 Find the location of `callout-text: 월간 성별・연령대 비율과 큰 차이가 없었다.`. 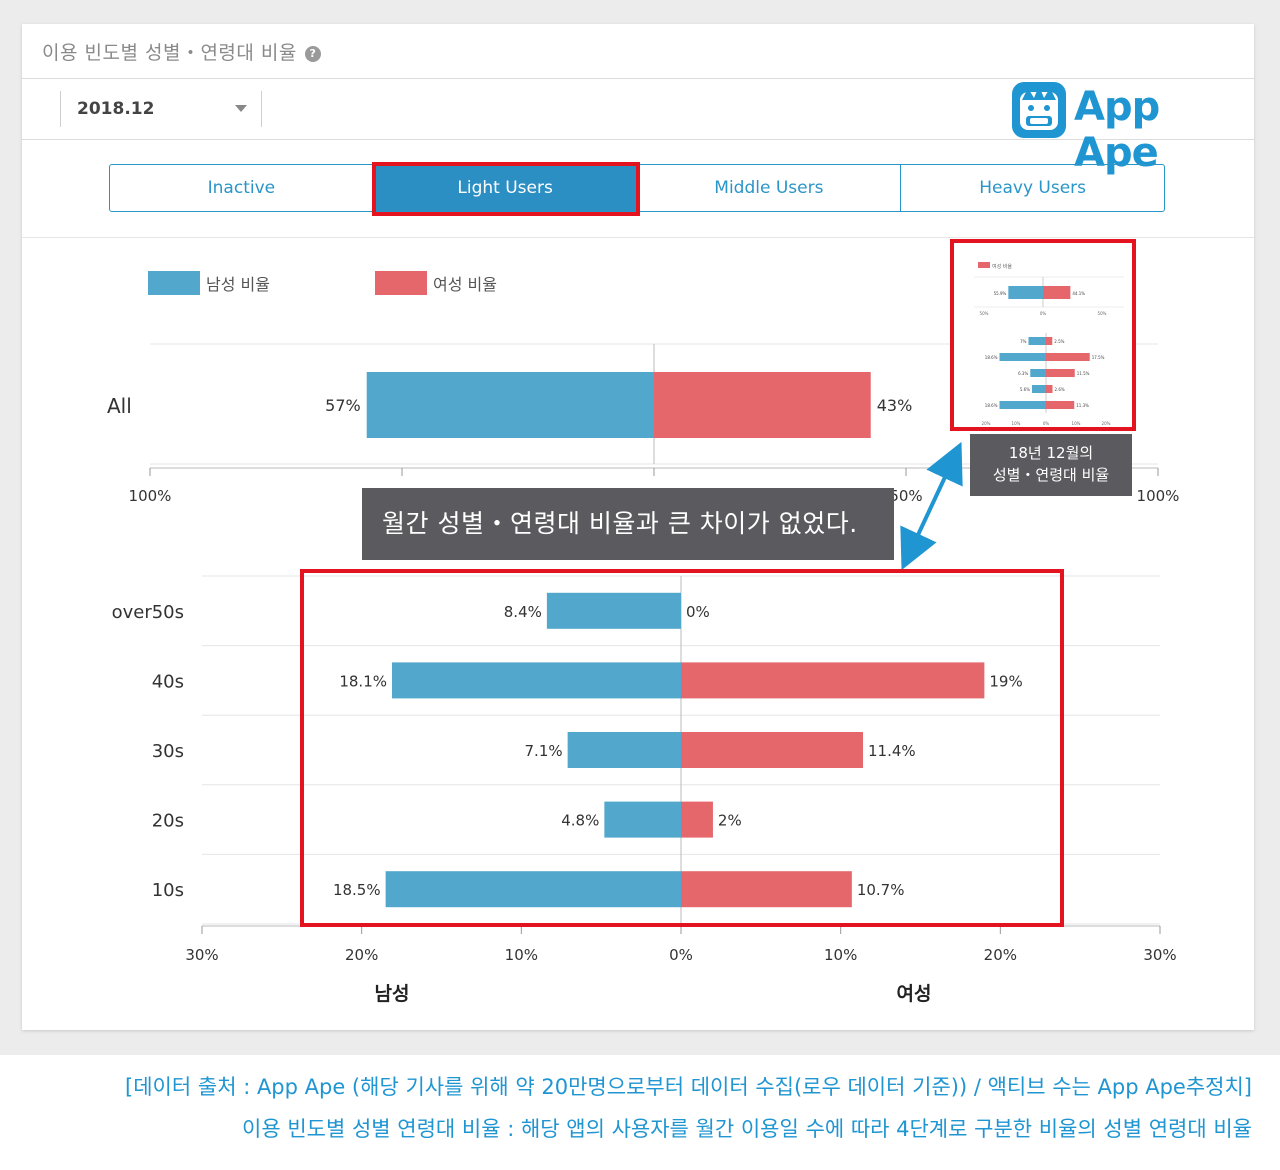

callout-text: 월간 성별・연령대 비율과 큰 차이가 없었다. is located at coordinates (620, 523).